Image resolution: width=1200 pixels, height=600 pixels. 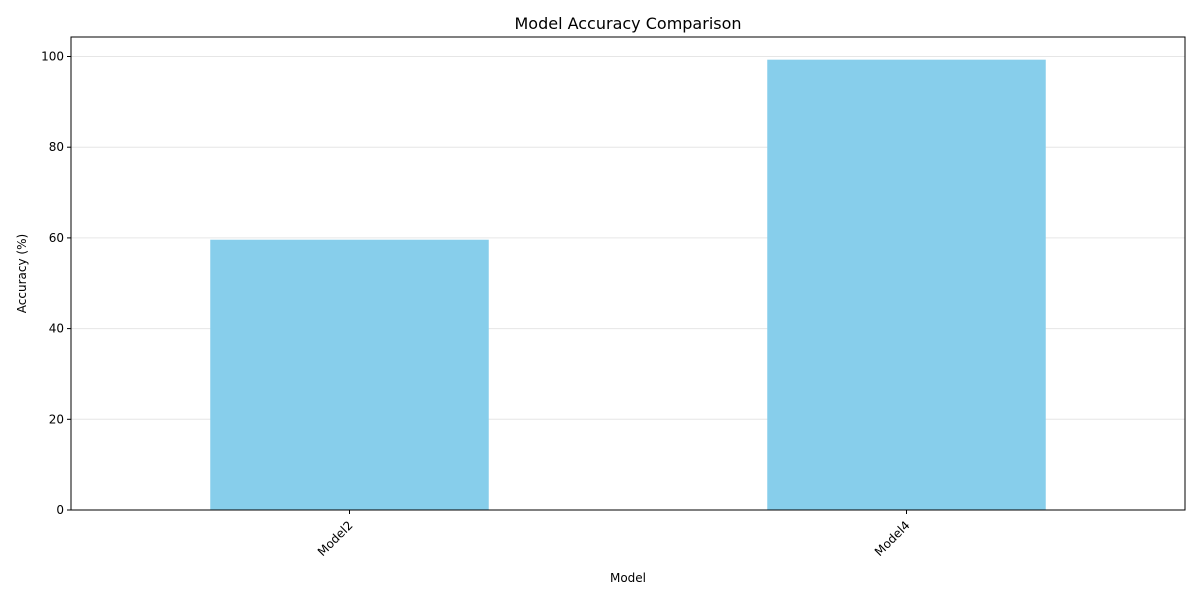 I want to click on y-tick-label: 80, so click(x=56, y=147).